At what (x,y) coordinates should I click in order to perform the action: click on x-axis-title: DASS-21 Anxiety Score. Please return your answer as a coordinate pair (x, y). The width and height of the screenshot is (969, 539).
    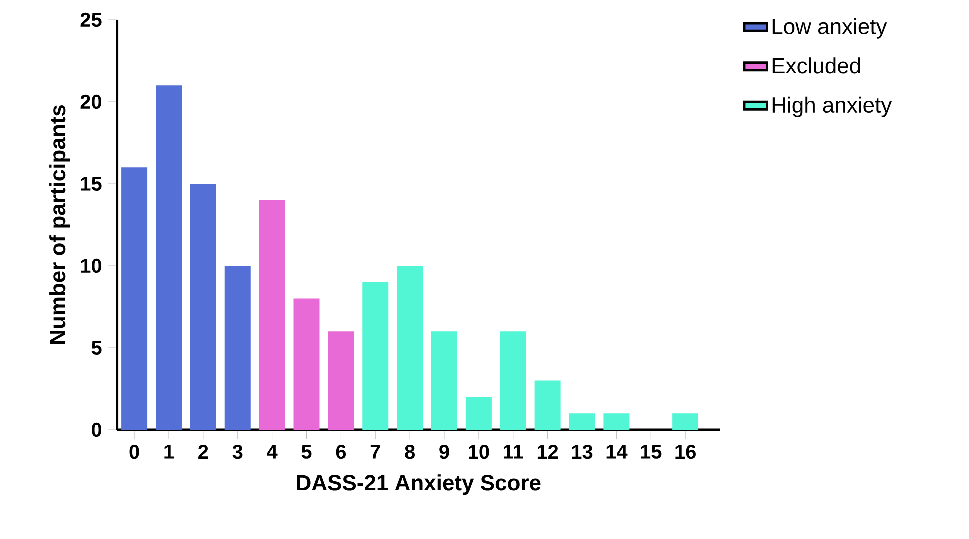
    Looking at the image, I should click on (419, 485).